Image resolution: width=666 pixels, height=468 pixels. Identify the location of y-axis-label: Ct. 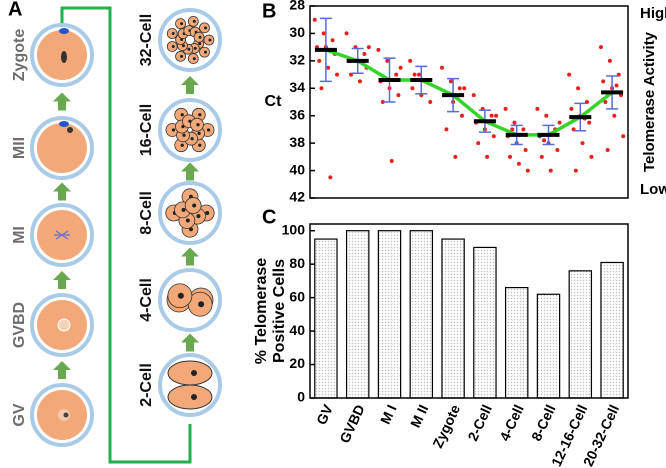
(274, 101).